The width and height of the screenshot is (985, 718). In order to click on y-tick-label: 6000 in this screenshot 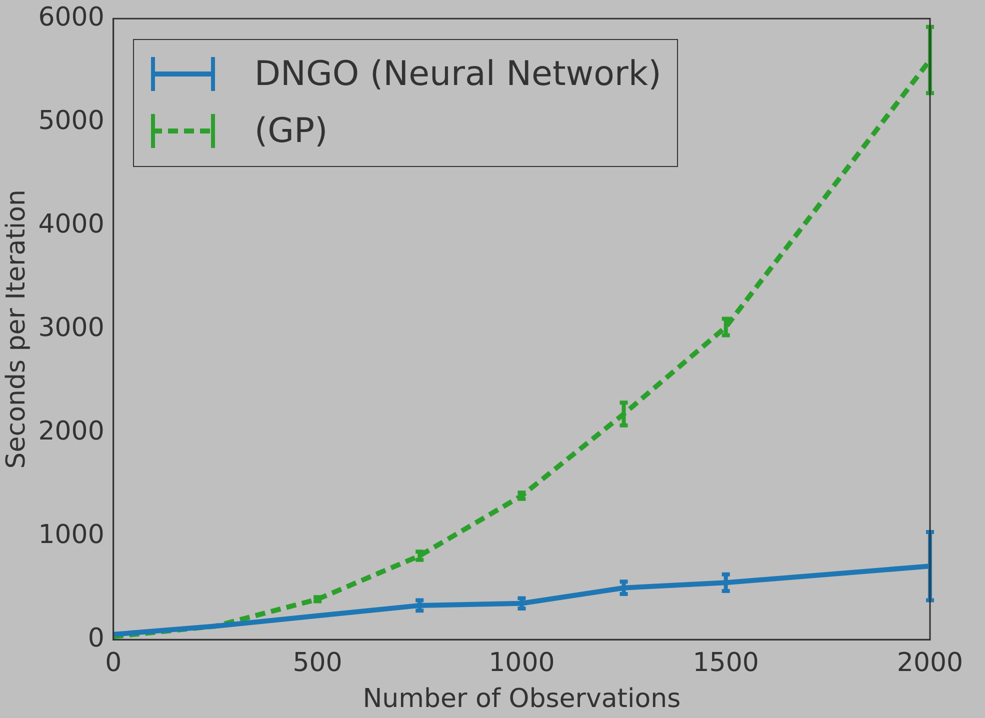, I will do `click(71, 17)`.